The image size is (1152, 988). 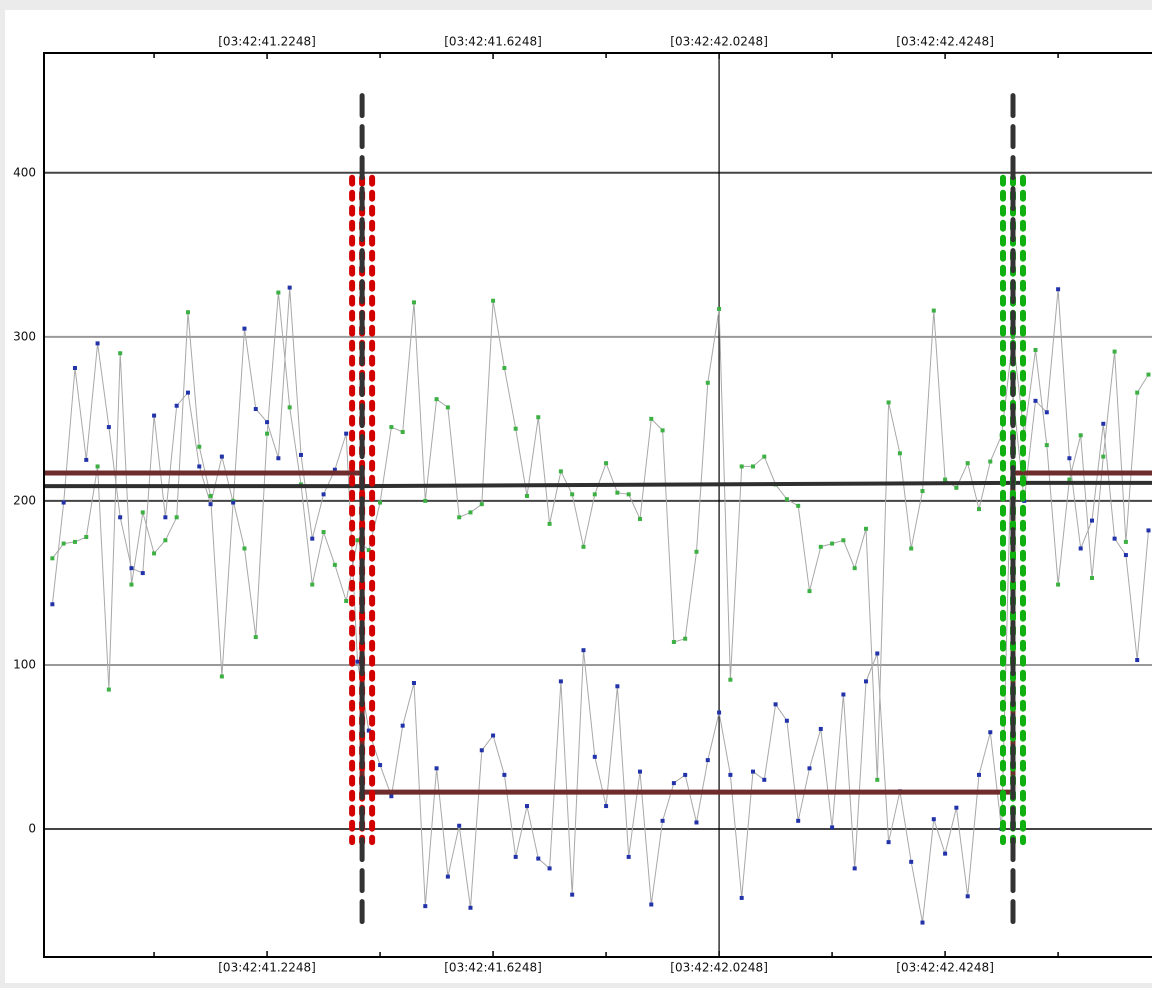 I want to click on y-tick-label: 400, so click(x=24, y=172).